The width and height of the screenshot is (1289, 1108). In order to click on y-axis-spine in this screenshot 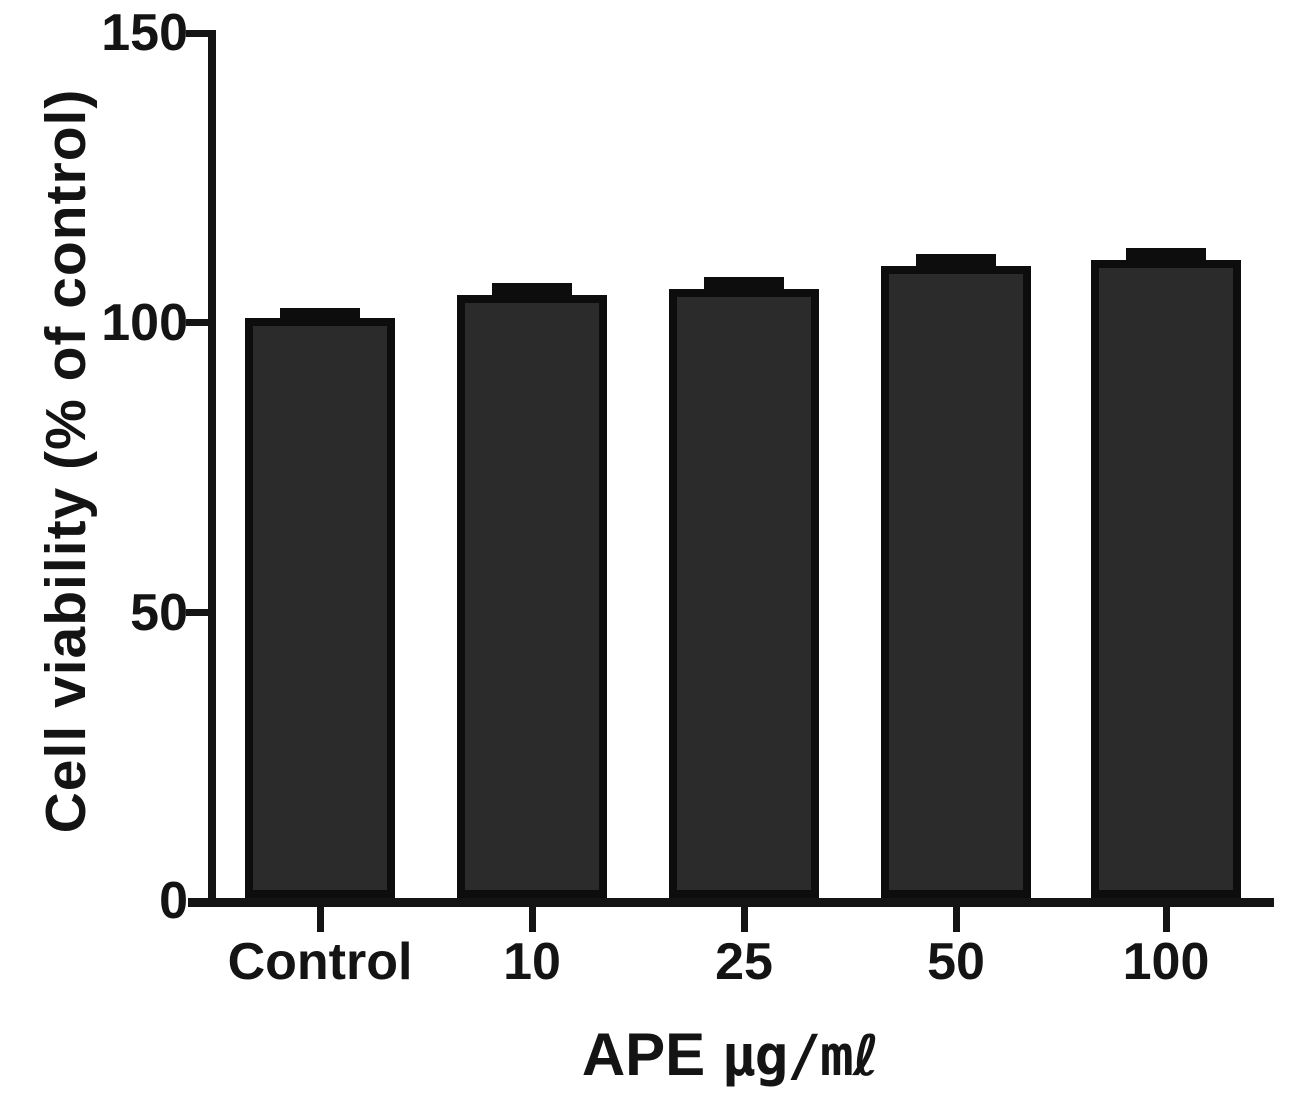, I will do `click(212, 468)`.